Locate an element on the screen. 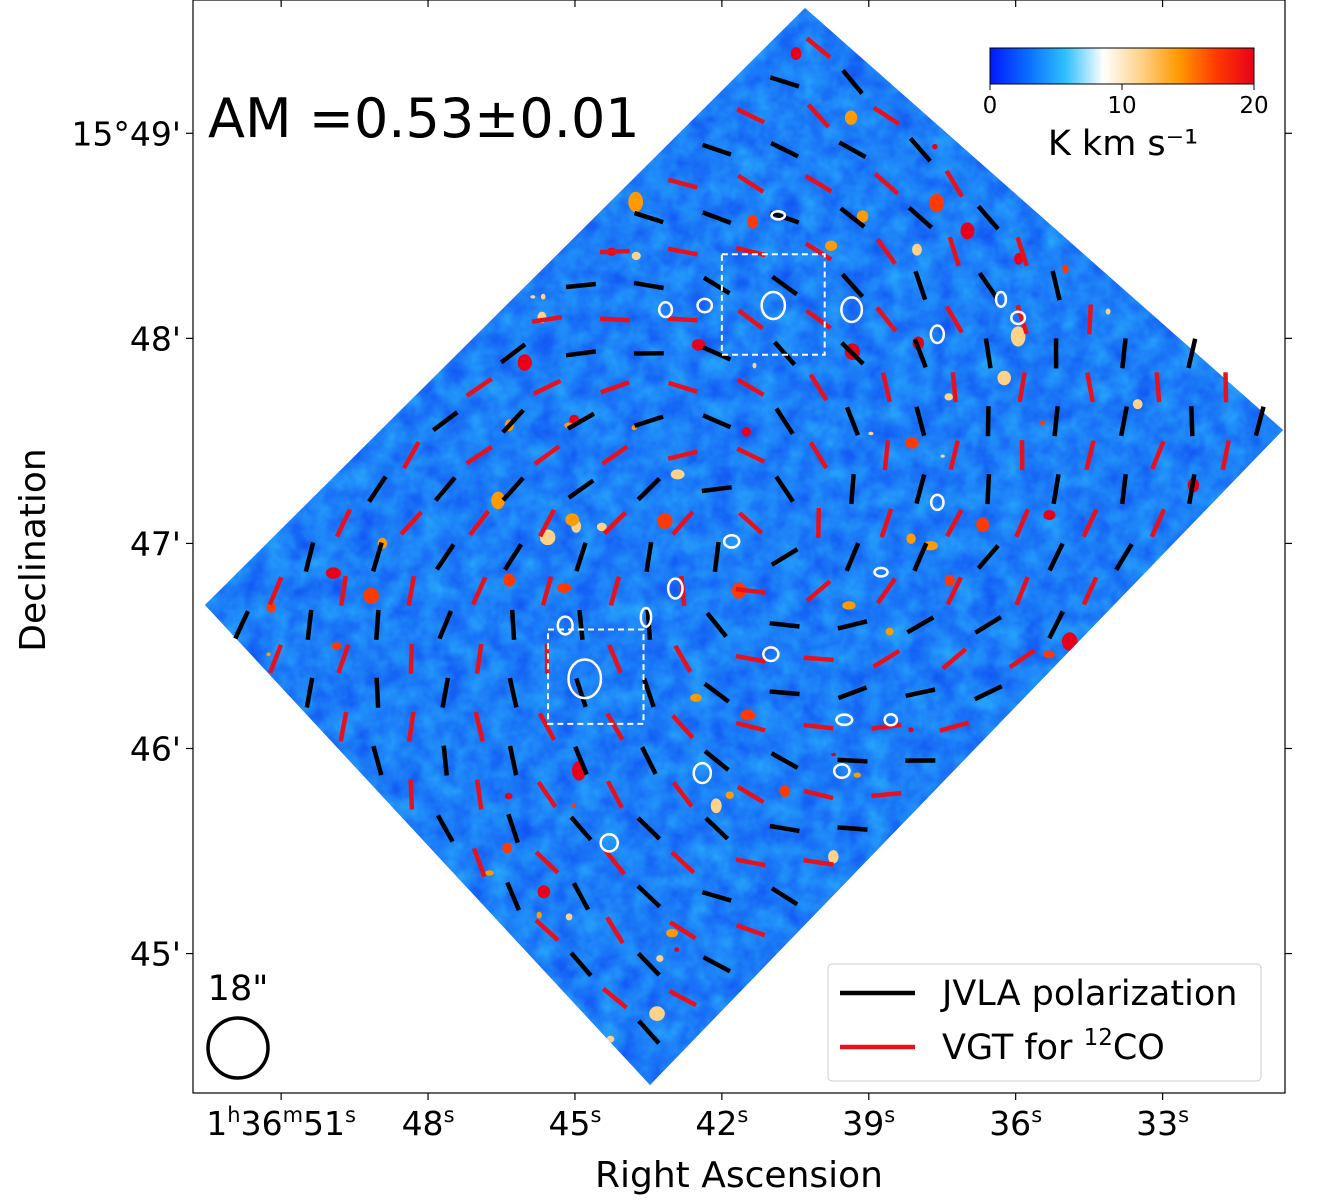  legend: JVLA polarization VGT for 12CO is located at coordinates (1044, 1022).